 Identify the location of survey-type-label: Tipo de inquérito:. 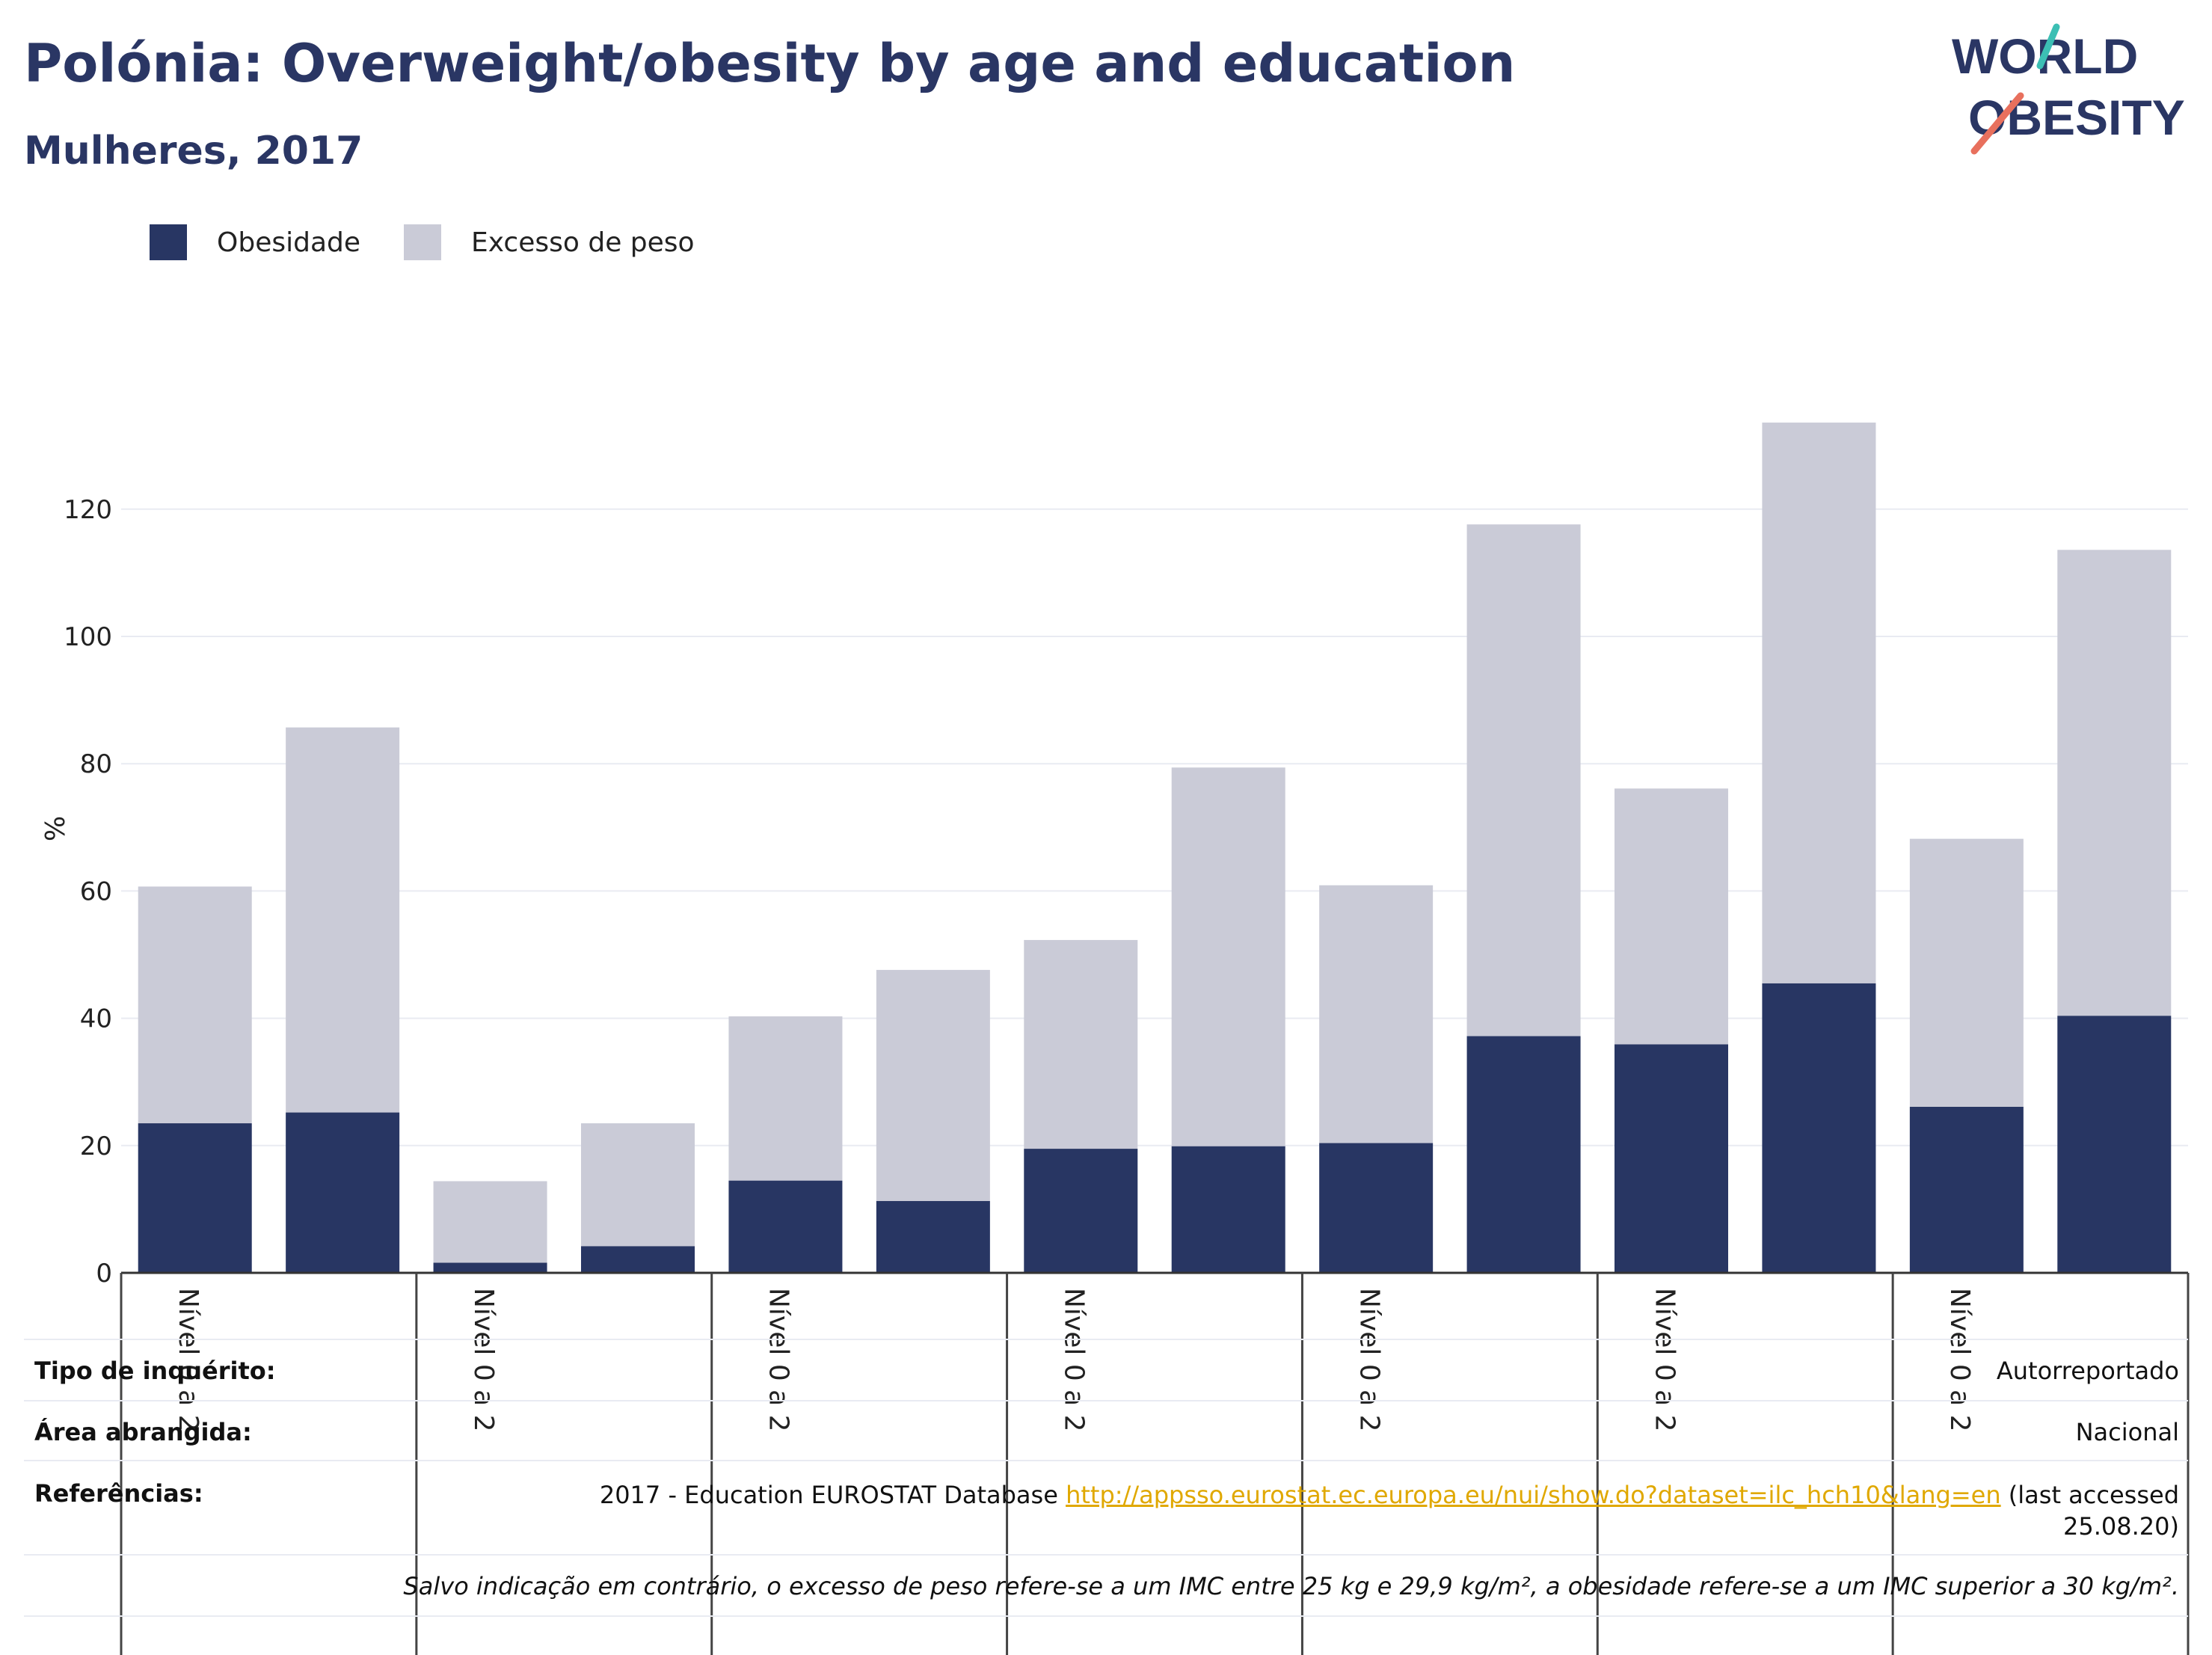
(155, 1371).